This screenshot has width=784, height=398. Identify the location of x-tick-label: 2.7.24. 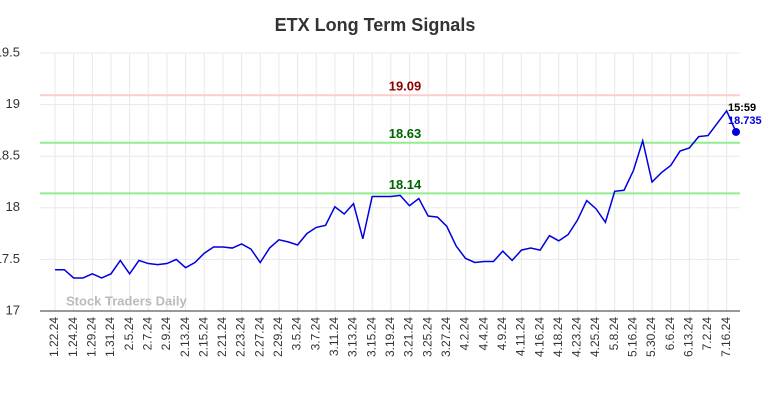
(147, 334).